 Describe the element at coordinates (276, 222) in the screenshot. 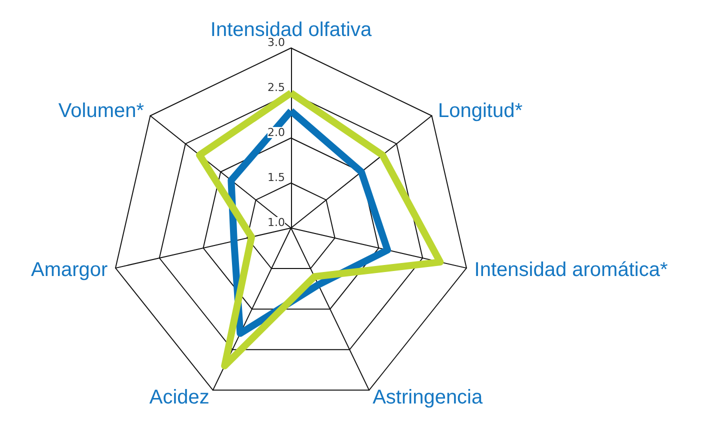

I see `y-tick-label: 1.0` at that location.